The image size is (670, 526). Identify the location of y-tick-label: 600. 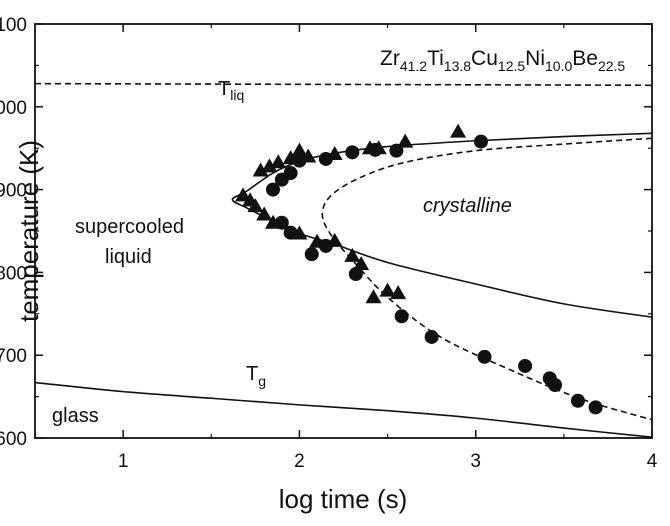
(13, 439).